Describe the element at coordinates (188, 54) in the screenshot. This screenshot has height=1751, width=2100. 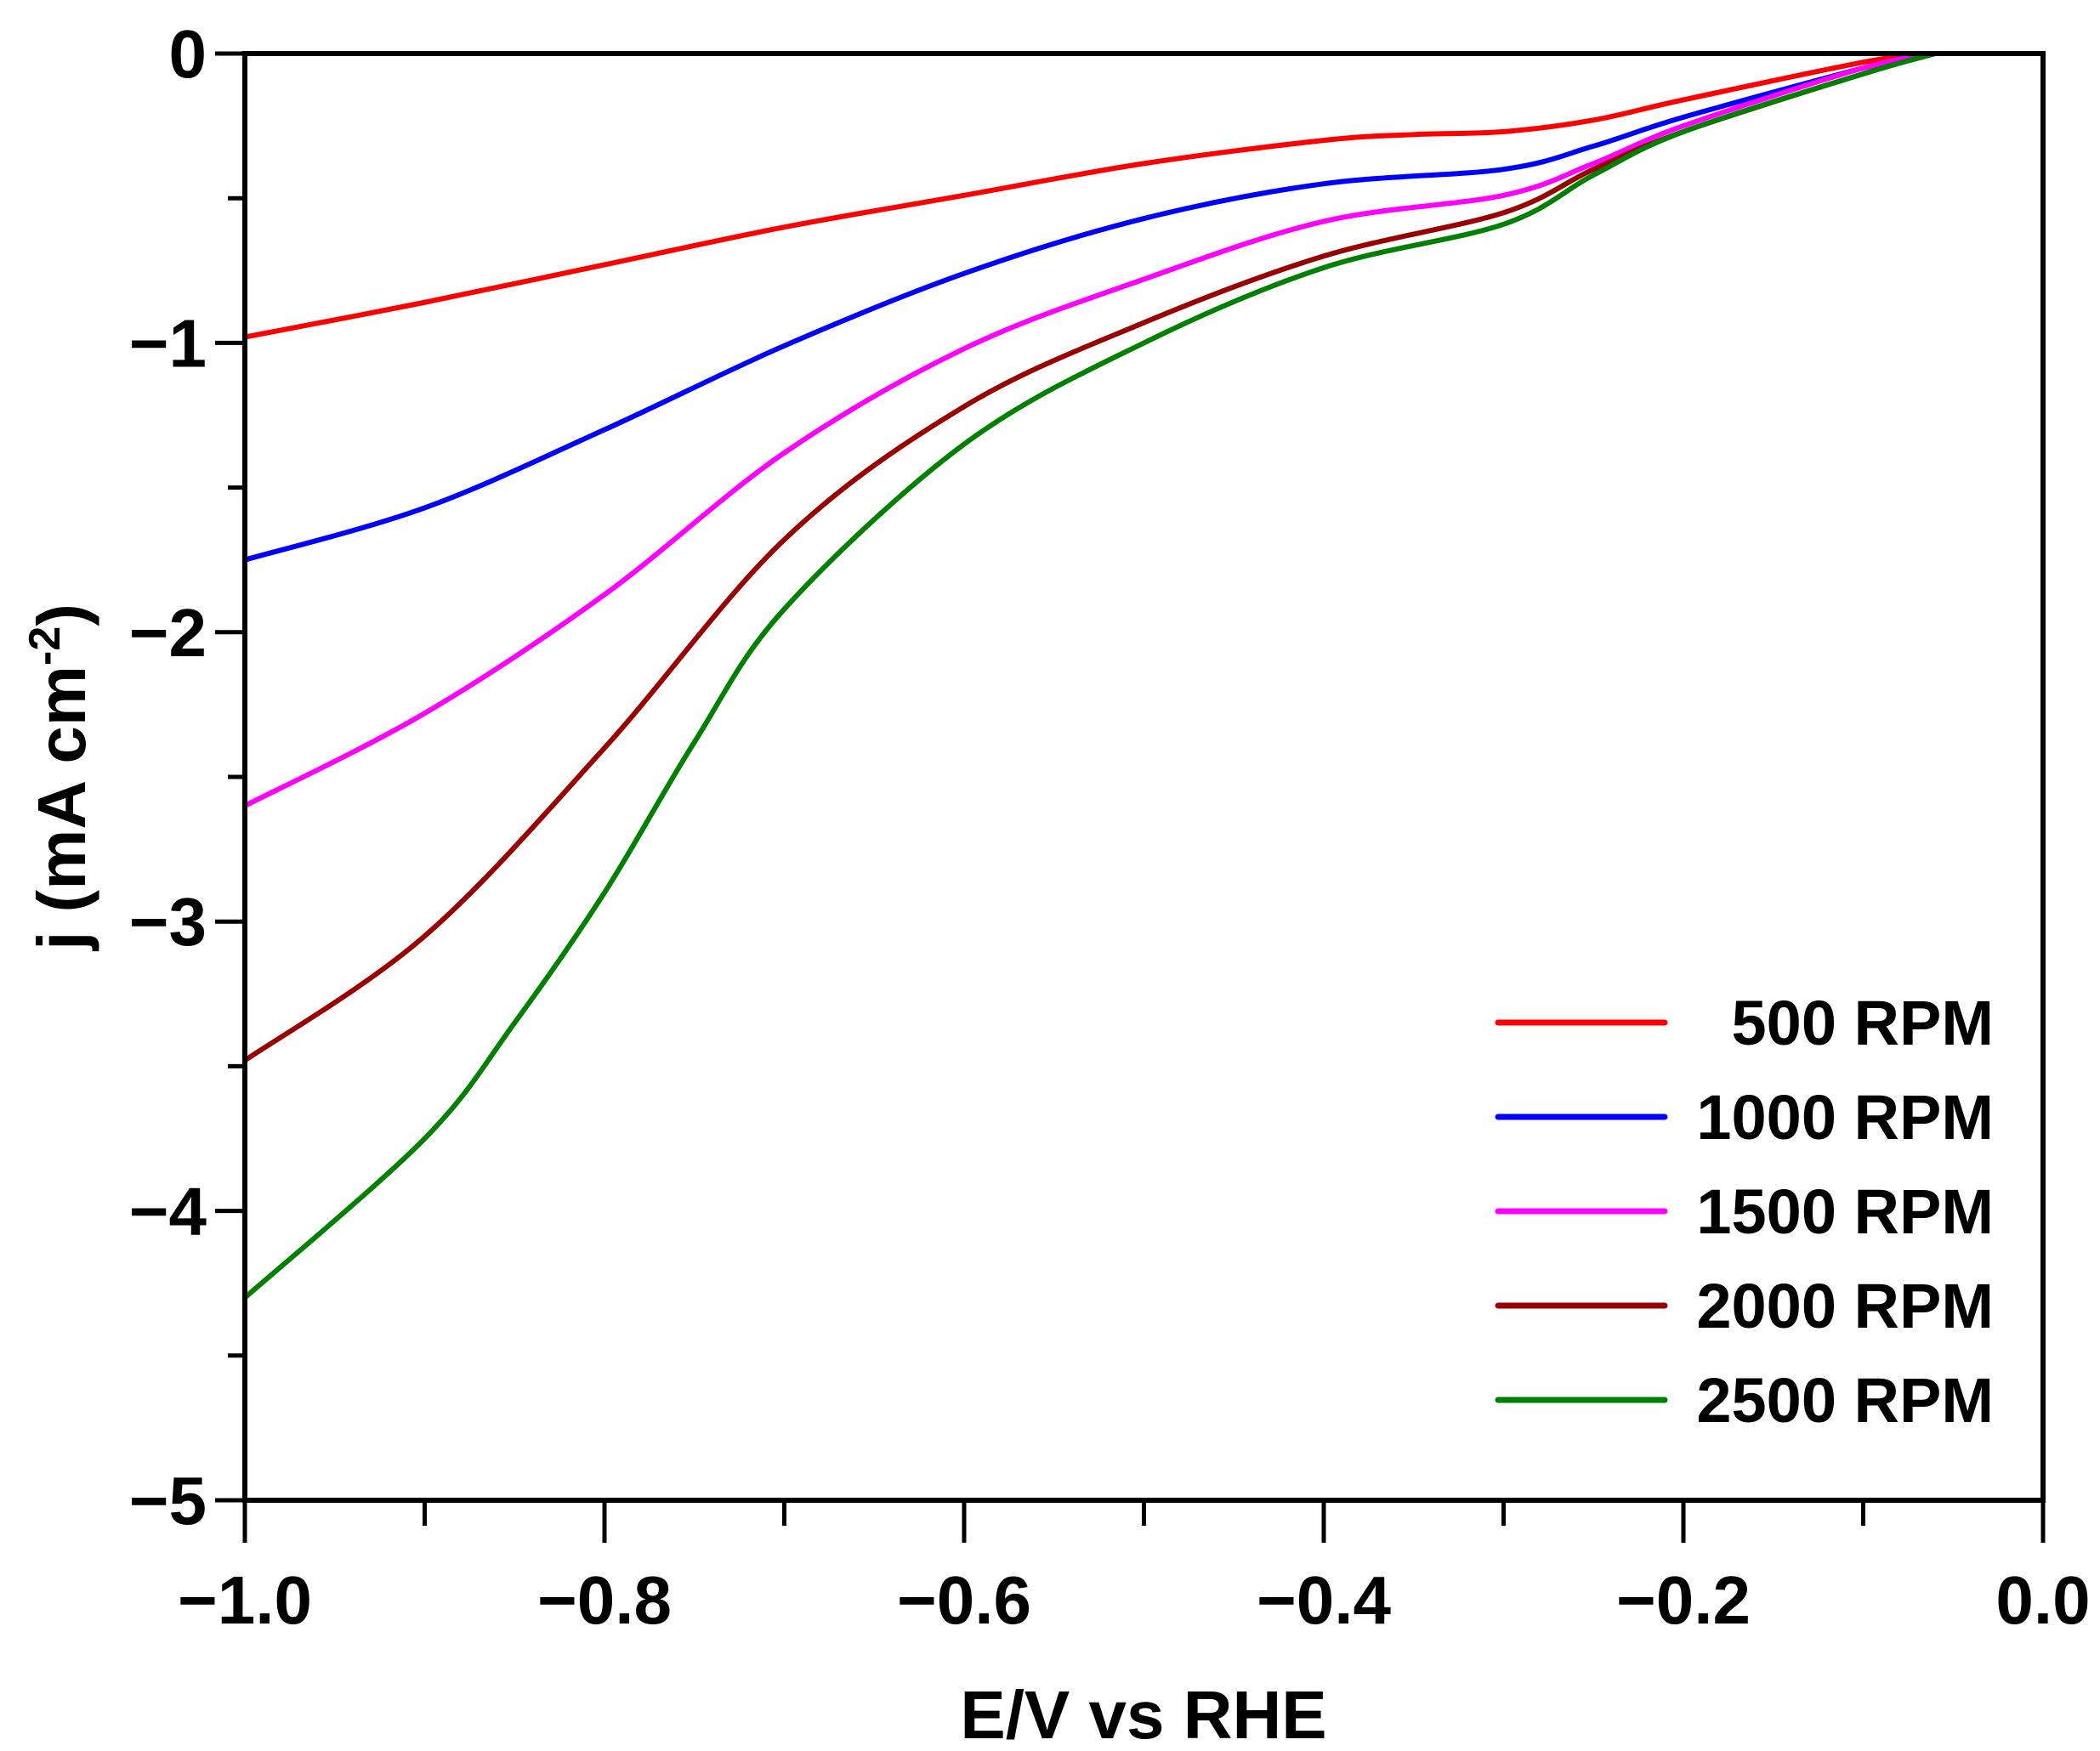
I see `y-tick-label: 0` at that location.